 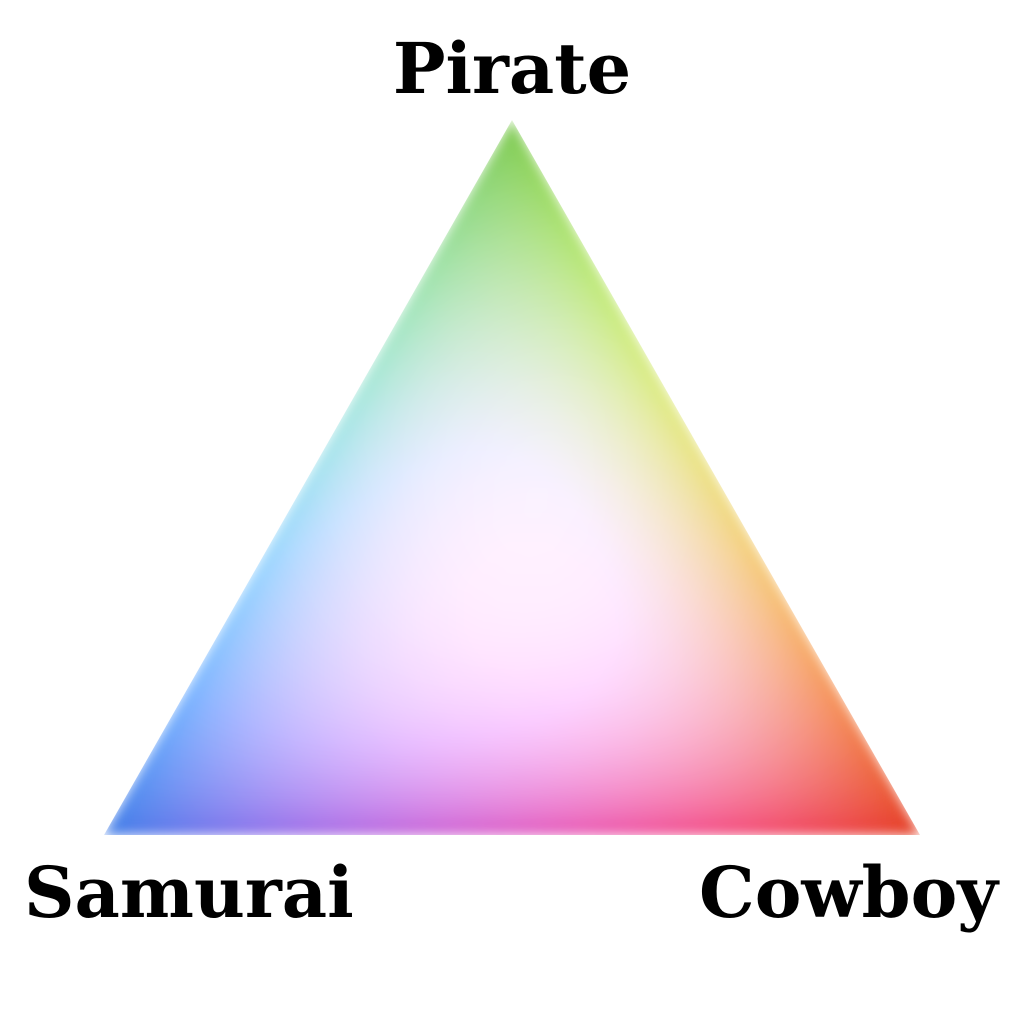 I want to click on vertex-label-pirate: Pirate, so click(x=512, y=68).